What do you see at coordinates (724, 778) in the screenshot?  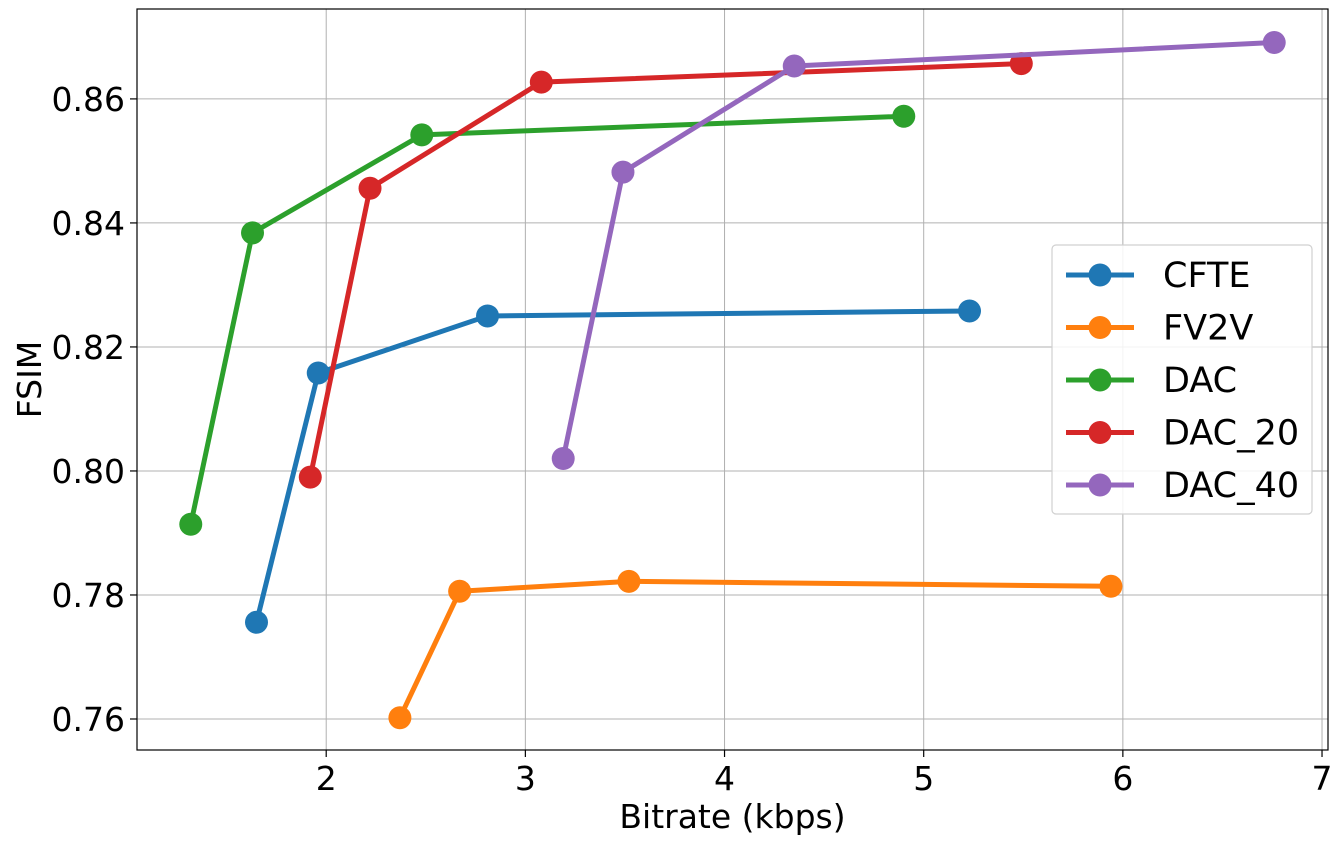 I see `x-tick-label: 4` at bounding box center [724, 778].